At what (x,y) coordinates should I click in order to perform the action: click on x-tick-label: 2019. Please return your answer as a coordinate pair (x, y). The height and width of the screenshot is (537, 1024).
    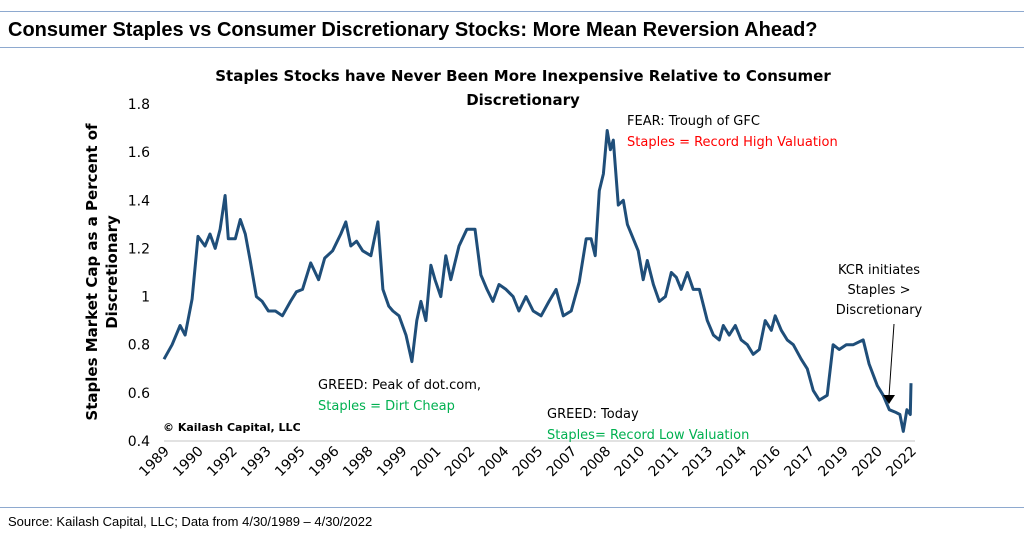
    Looking at the image, I should click on (833, 462).